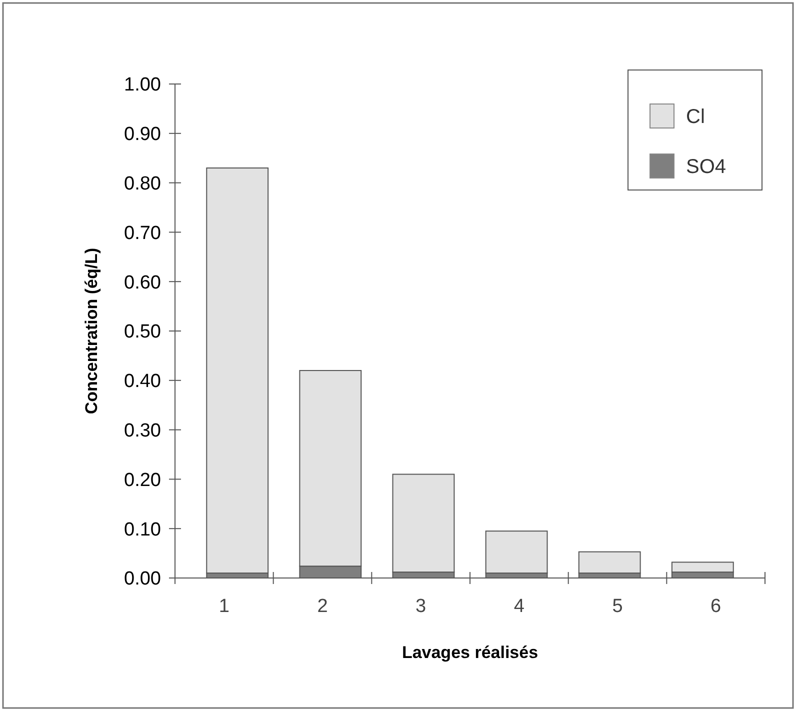  I want to click on y-tick-label: 0.90, so click(142, 135).